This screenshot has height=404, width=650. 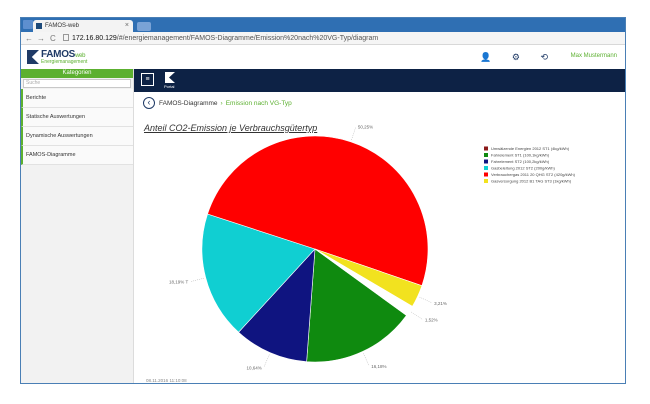 I want to click on browser-tabbar: FAMOS-web ×, so click(x=323, y=25).